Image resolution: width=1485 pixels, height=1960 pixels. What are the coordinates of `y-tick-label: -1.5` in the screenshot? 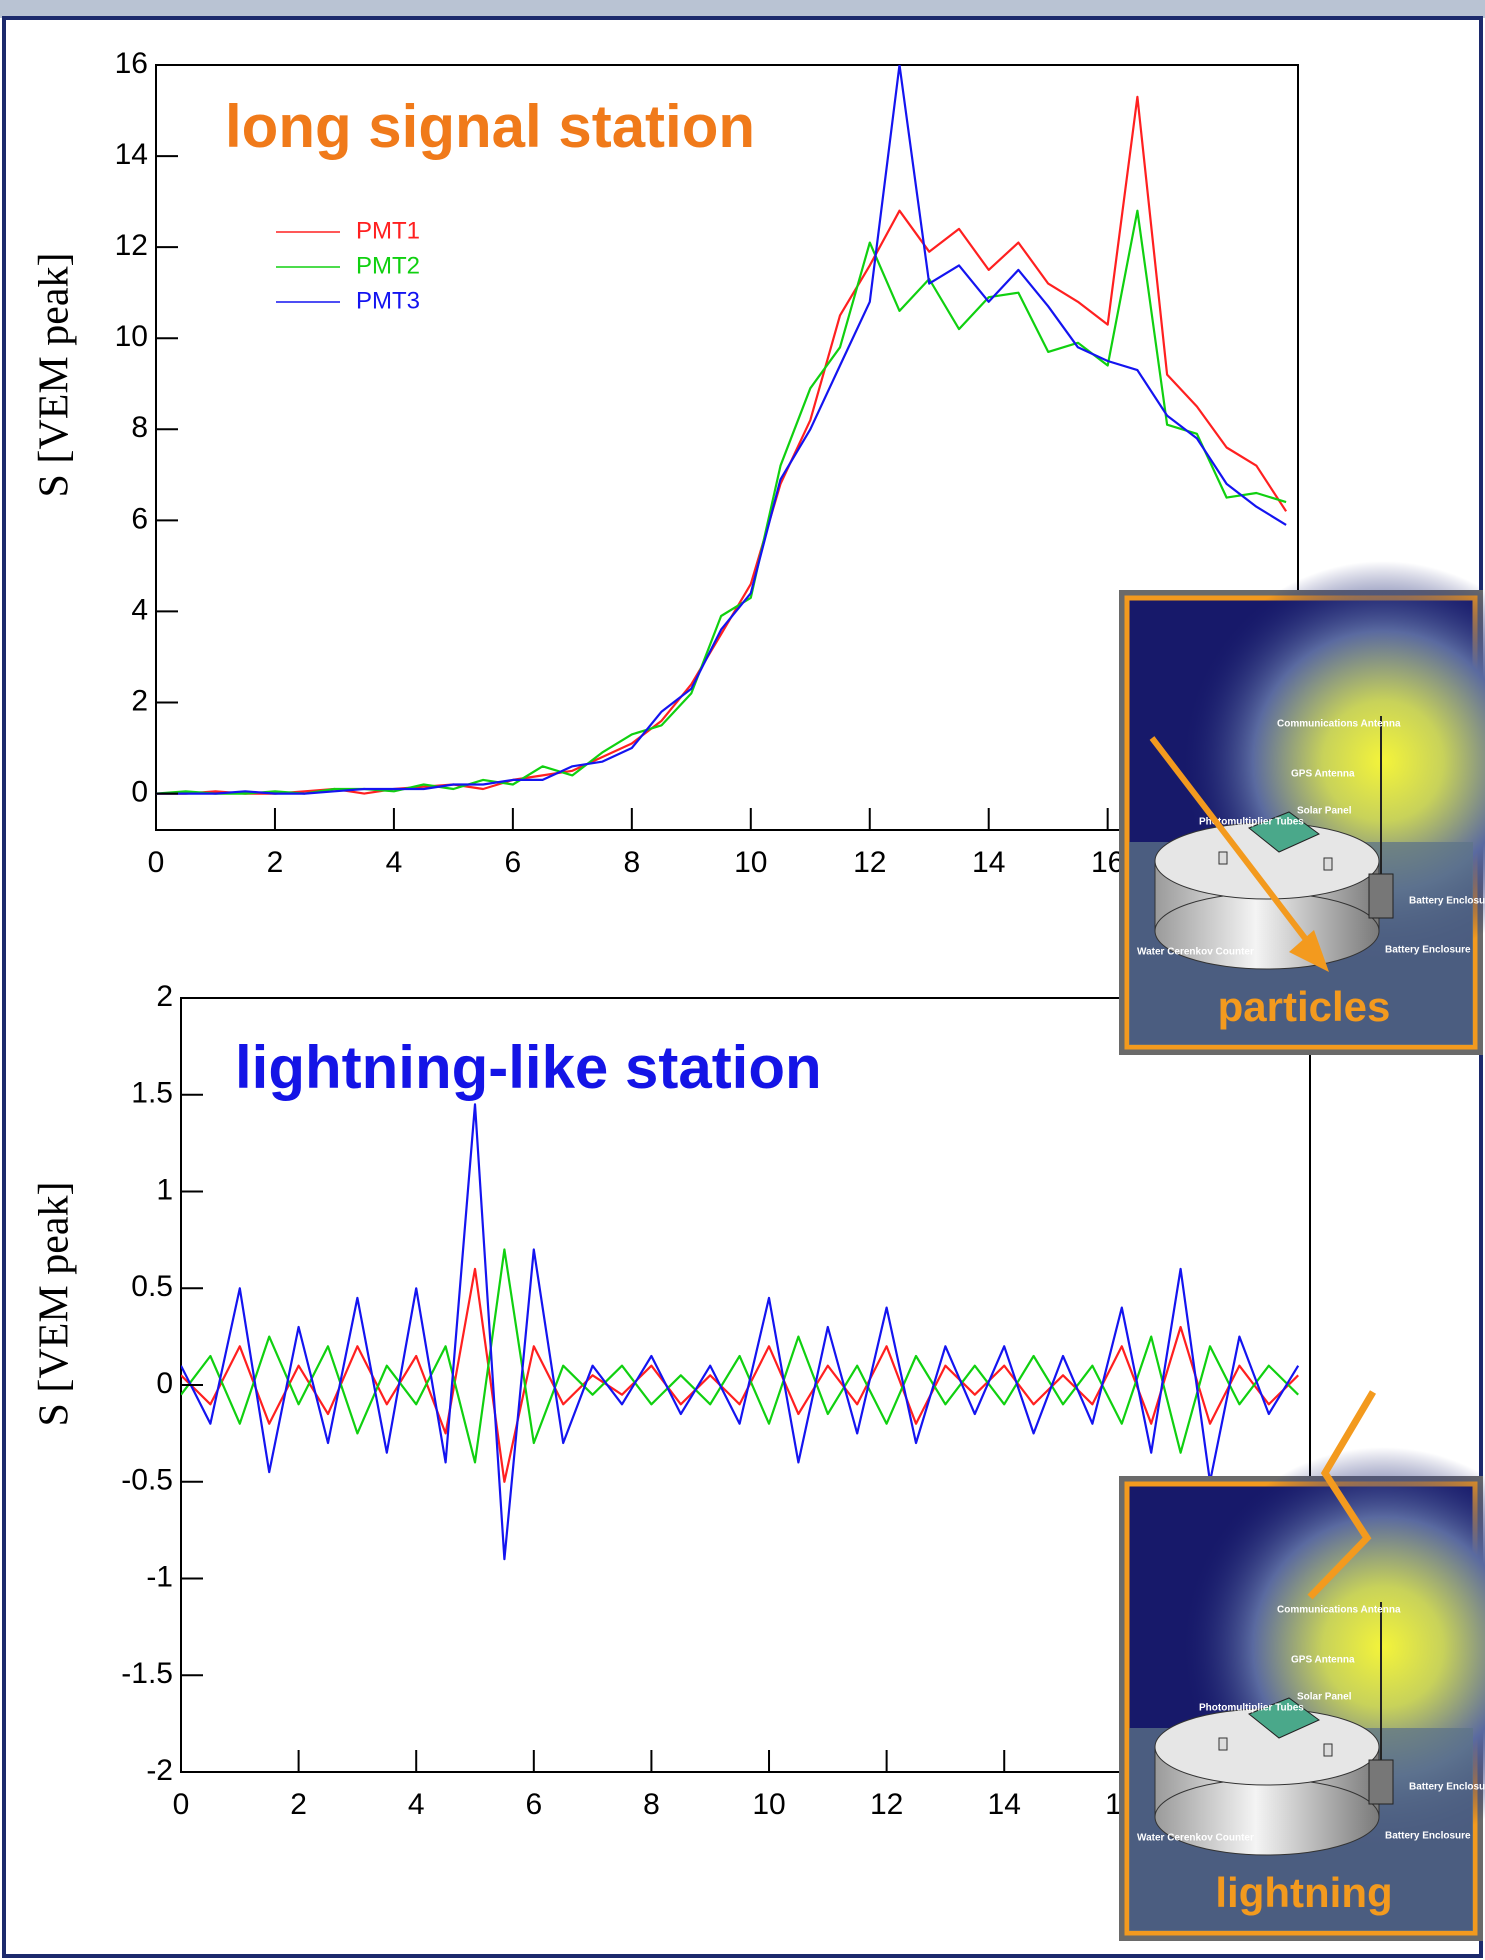 It's located at (147, 1673).